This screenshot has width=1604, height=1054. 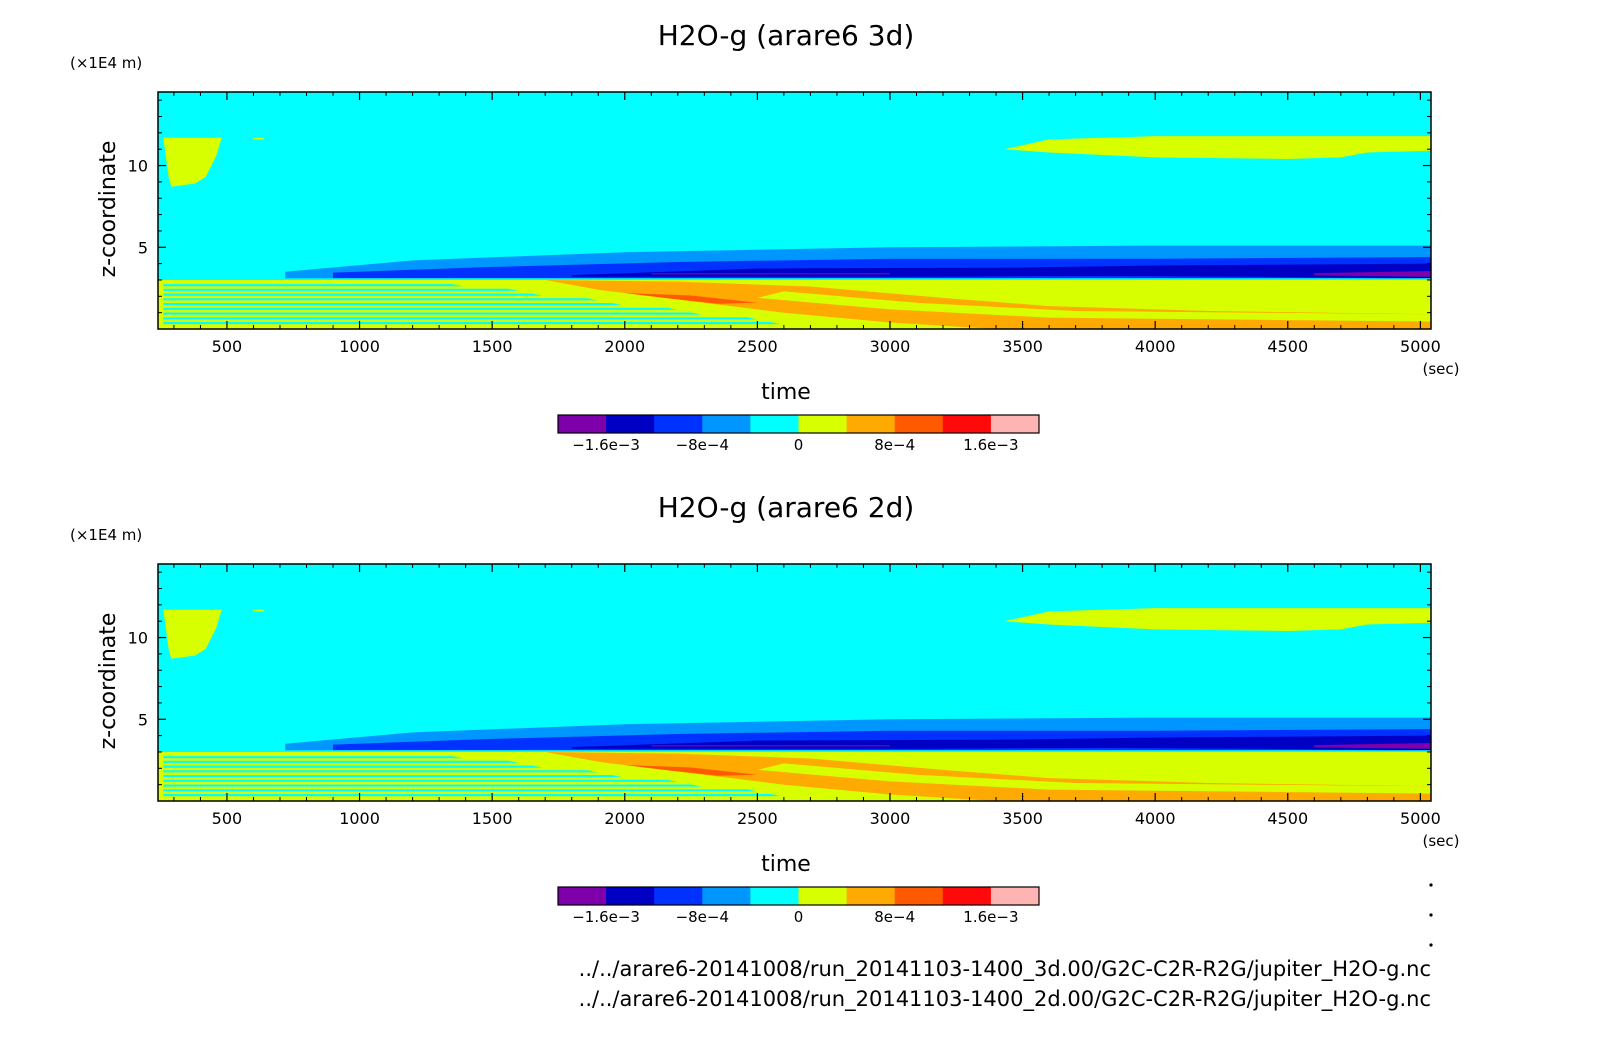 I want to click on y-unit-label: (×1E4 m), so click(x=106, y=63).